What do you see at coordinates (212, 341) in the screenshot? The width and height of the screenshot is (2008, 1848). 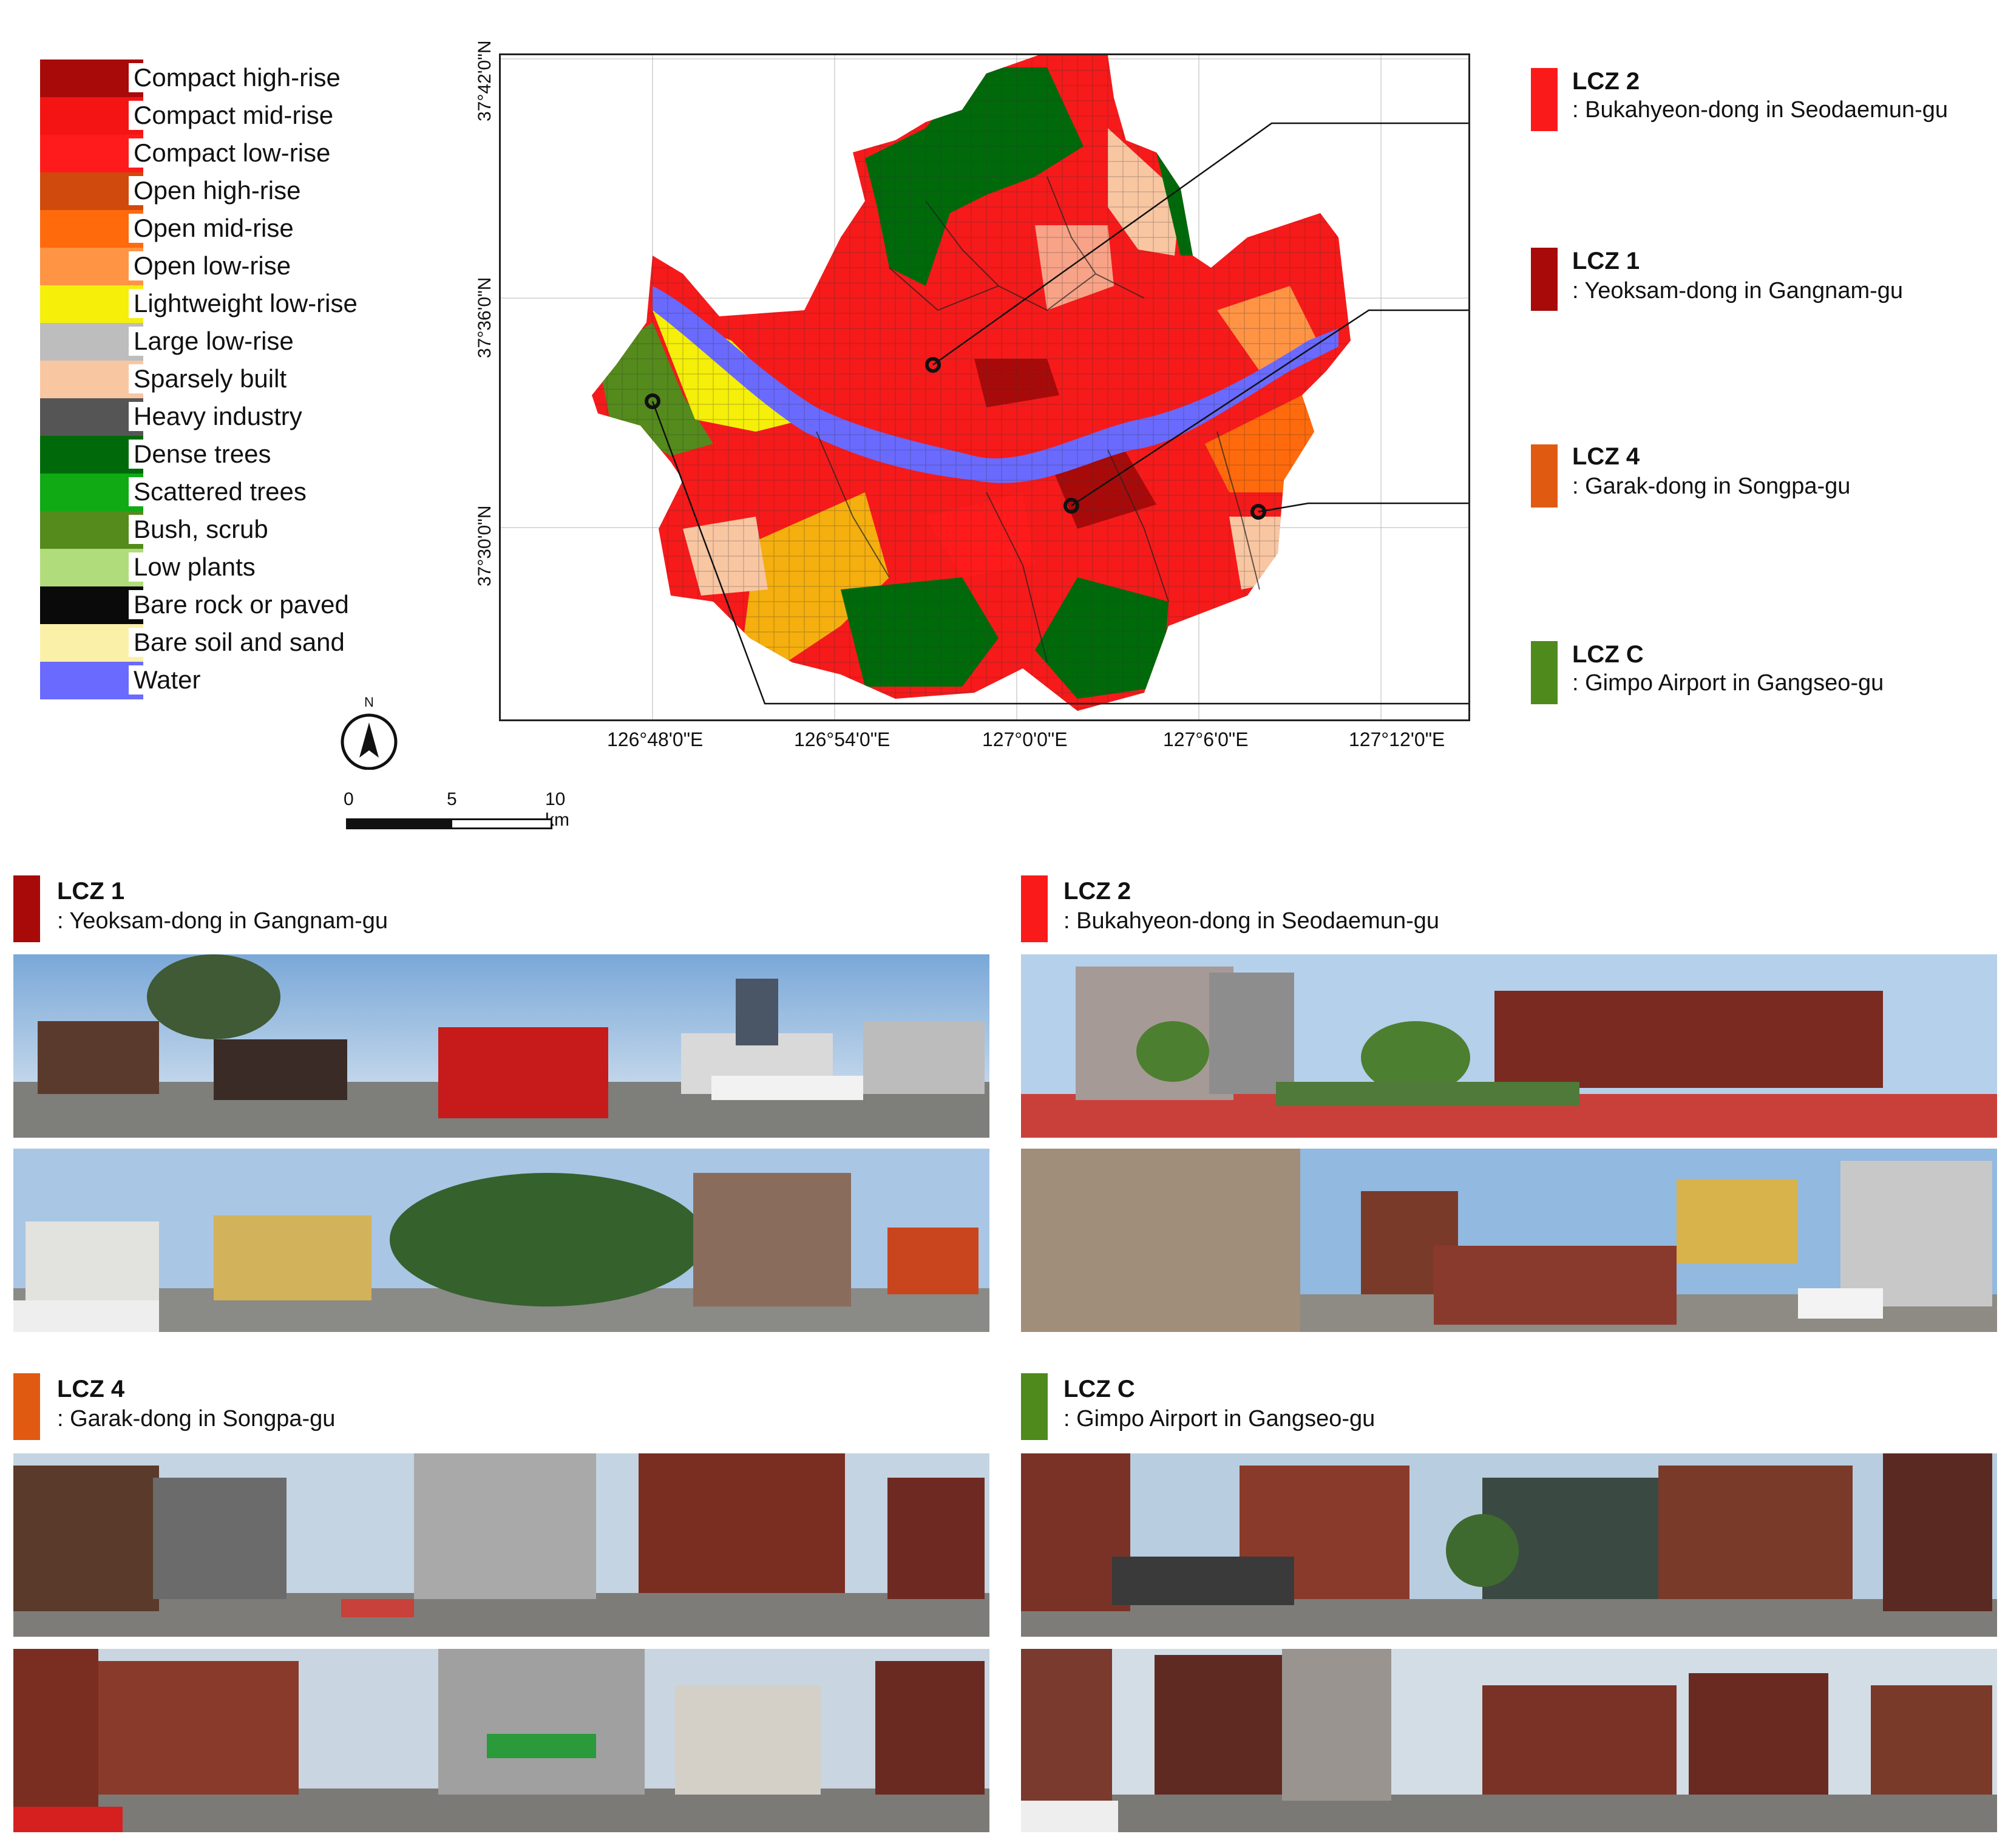 I see `legend-label: Large low-rise` at bounding box center [212, 341].